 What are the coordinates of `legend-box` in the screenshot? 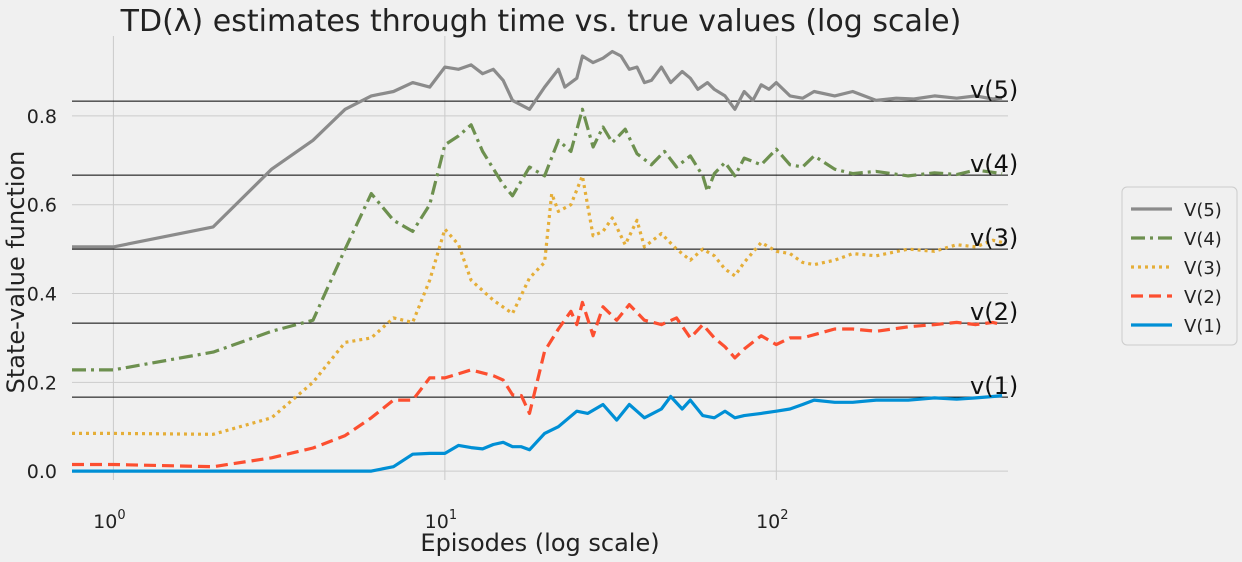 It's located at (1179, 266).